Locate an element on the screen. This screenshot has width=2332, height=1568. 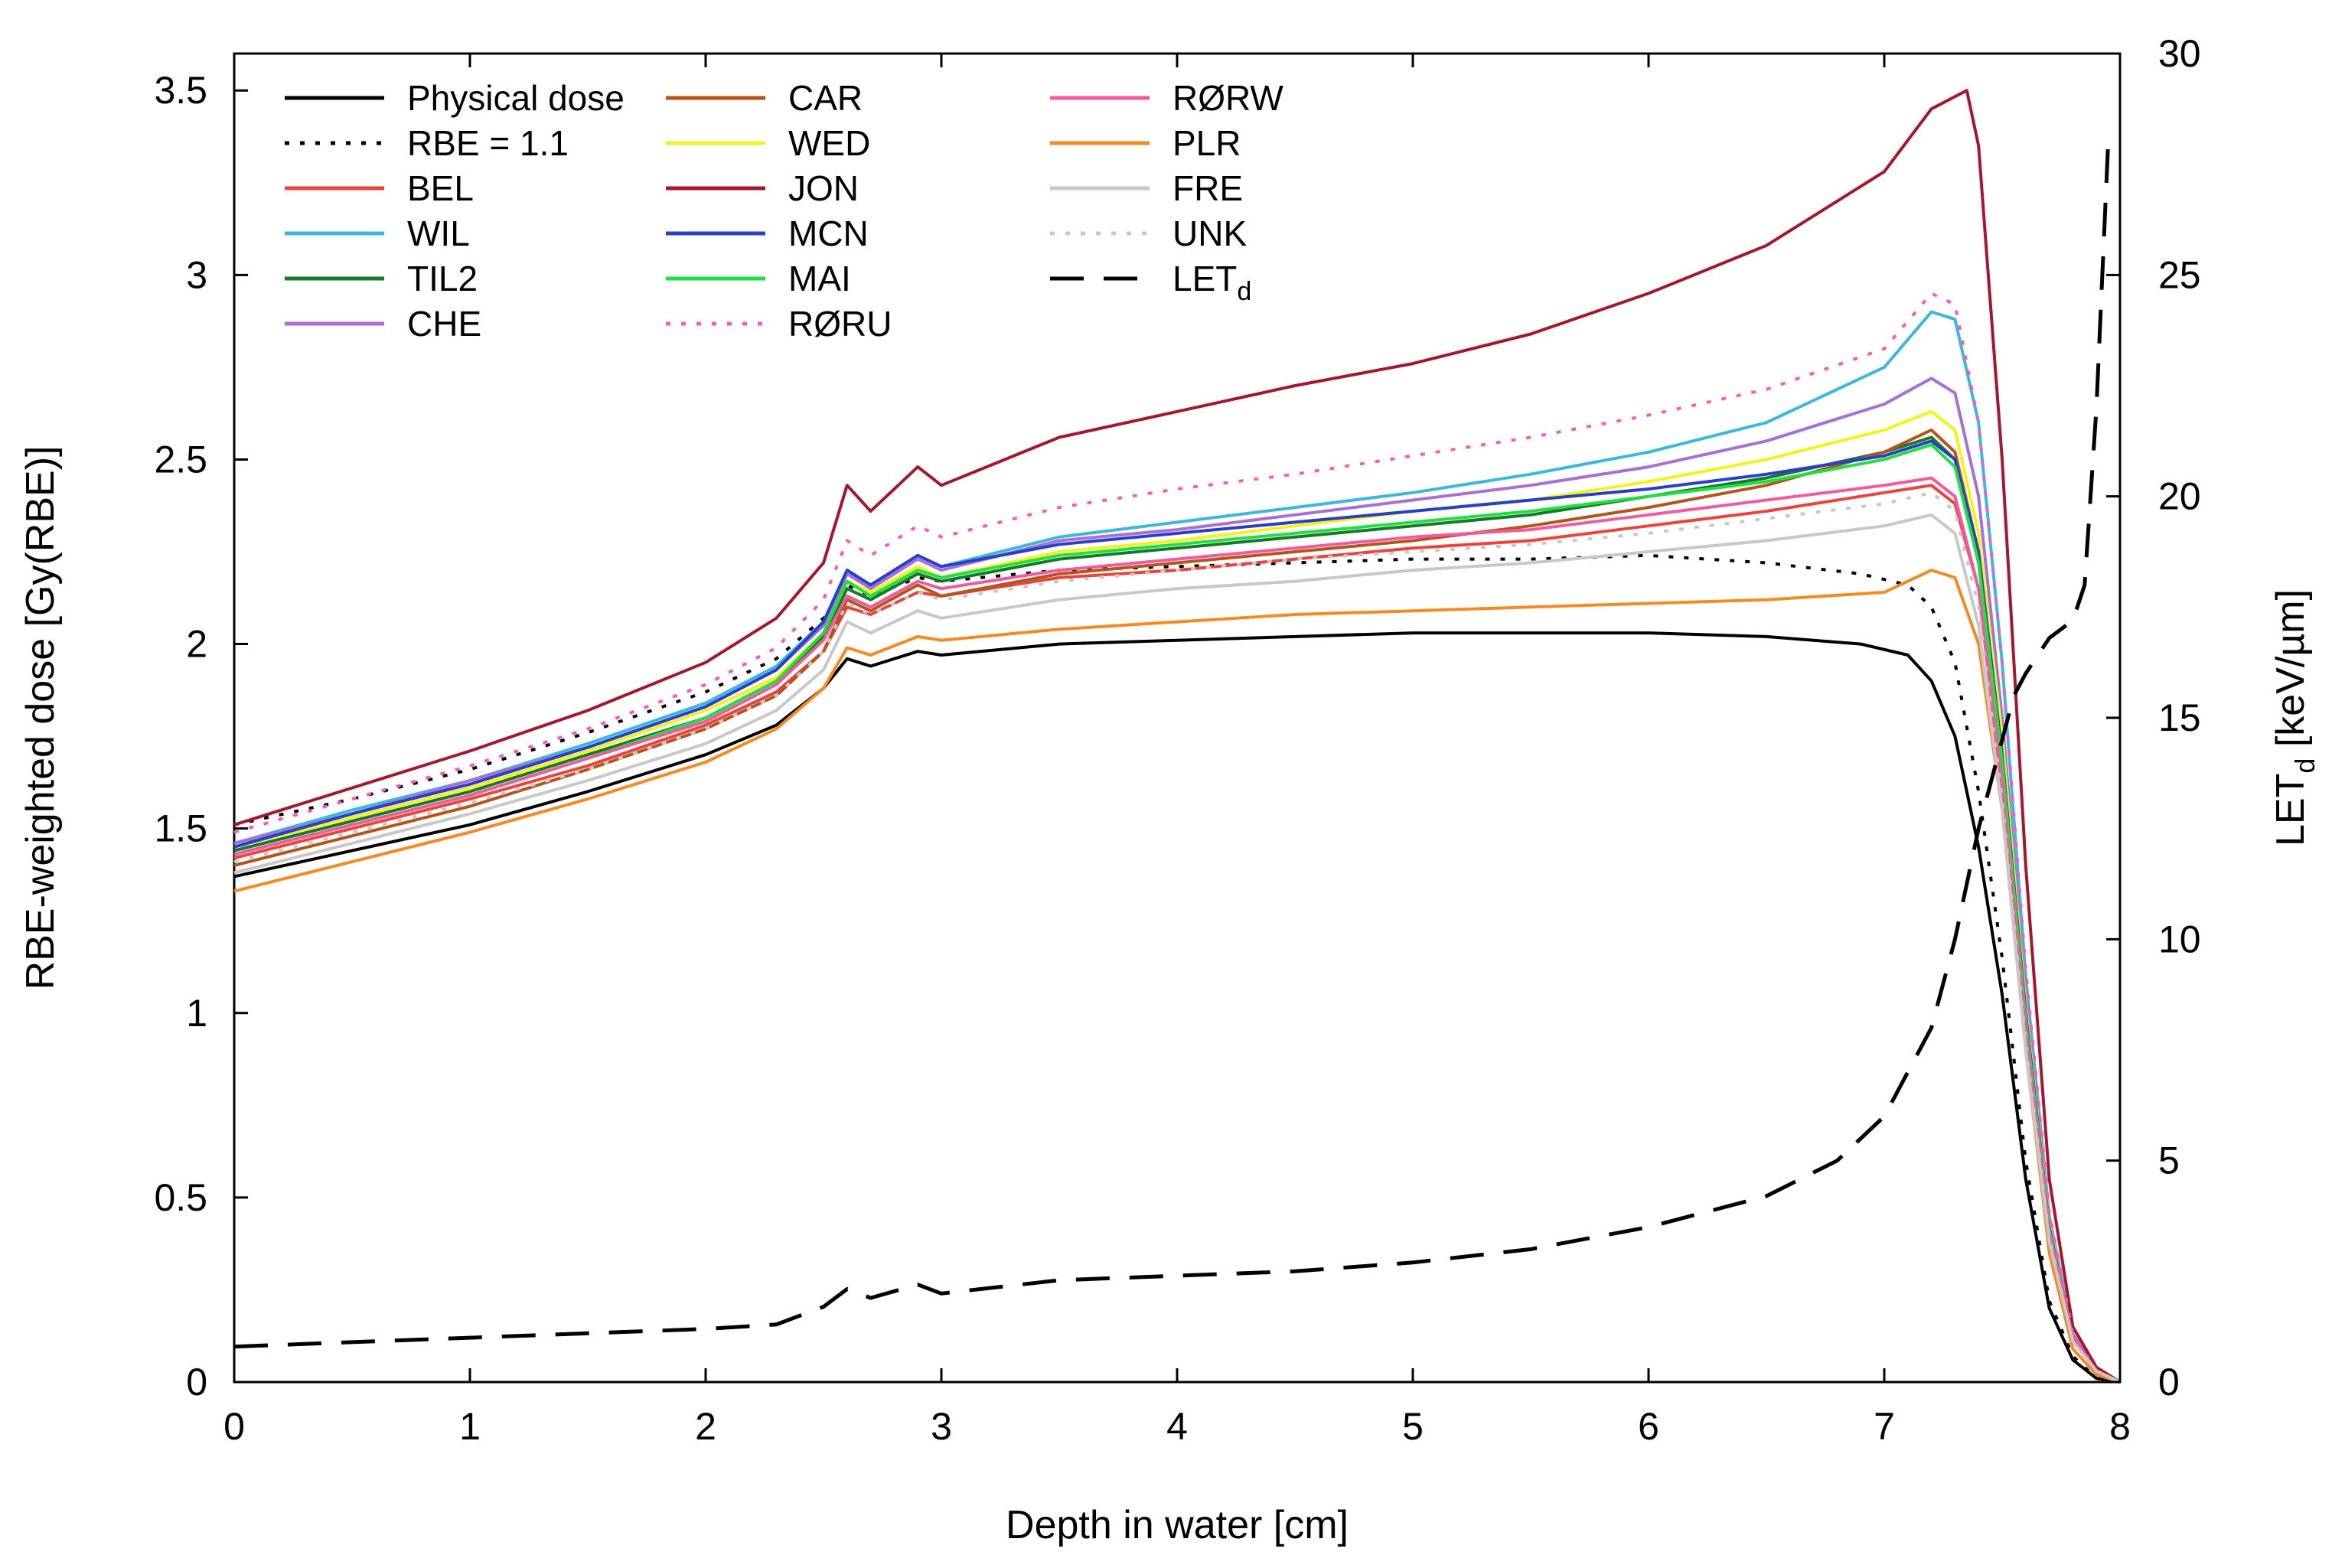
y2-axis-label: LETd [keV/µm] is located at coordinates (2294, 717).